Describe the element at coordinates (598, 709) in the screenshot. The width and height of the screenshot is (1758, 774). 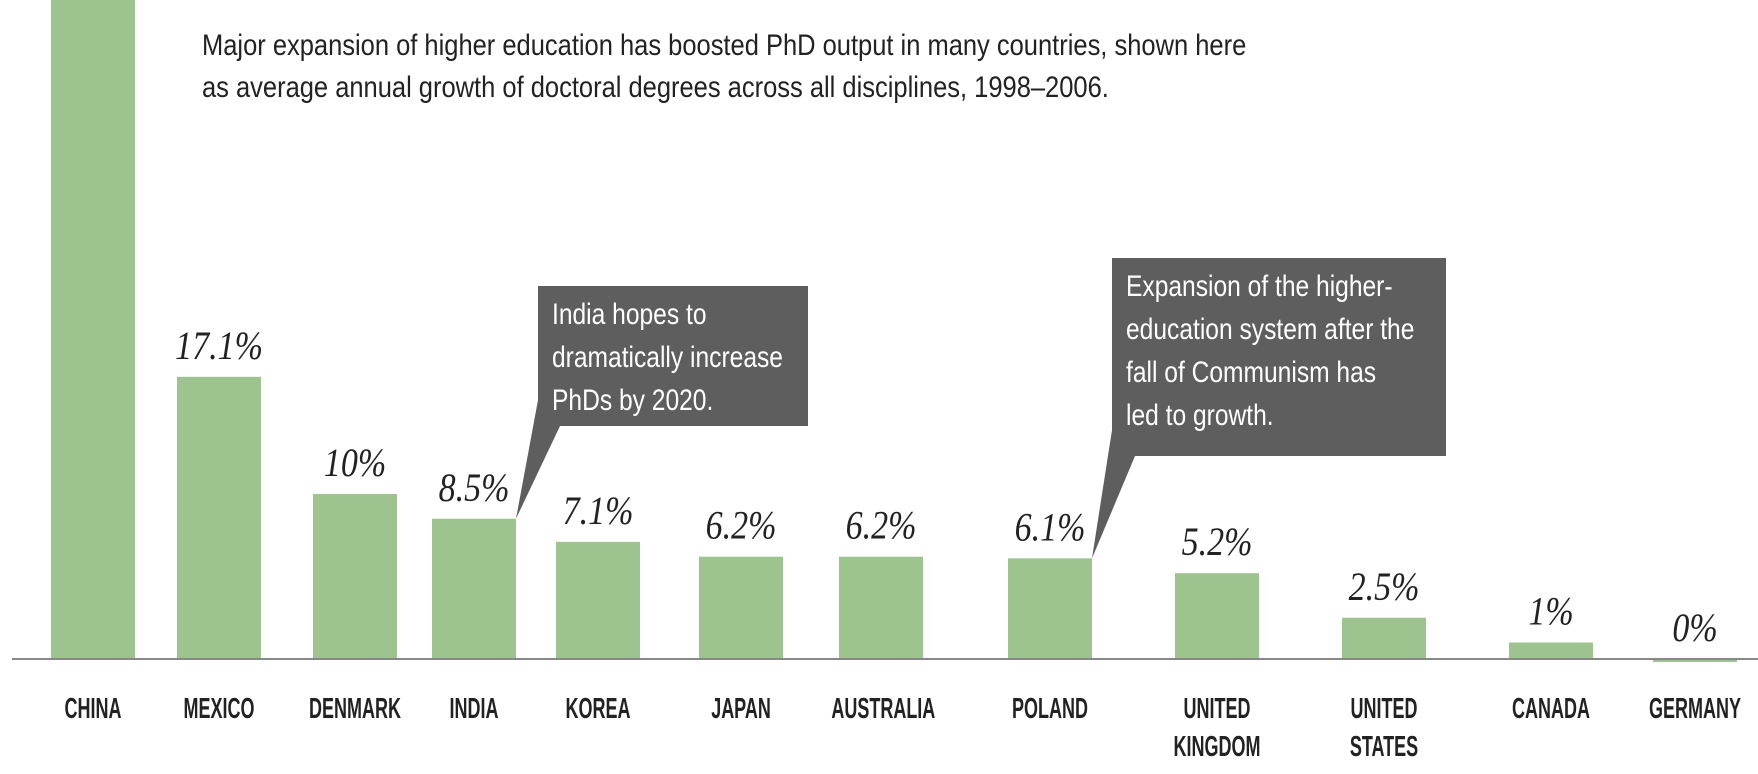
I see `x-tick-label: KOREA` at that location.